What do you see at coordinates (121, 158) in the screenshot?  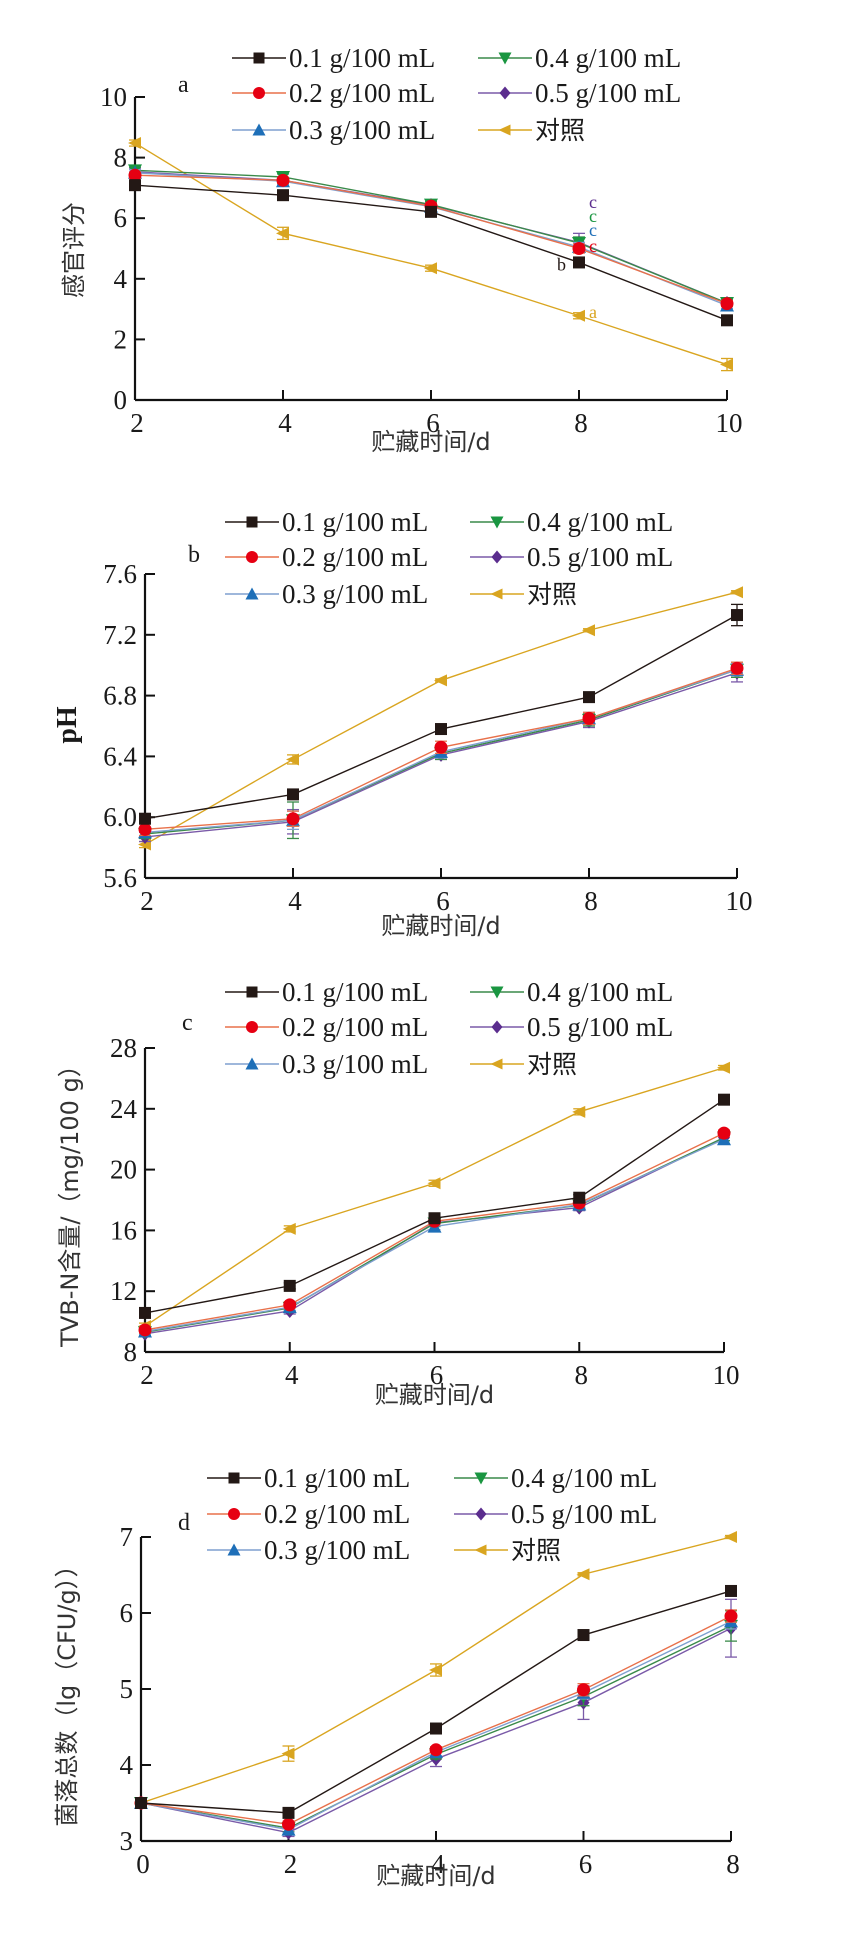 I see `y-tick-label: 8` at bounding box center [121, 158].